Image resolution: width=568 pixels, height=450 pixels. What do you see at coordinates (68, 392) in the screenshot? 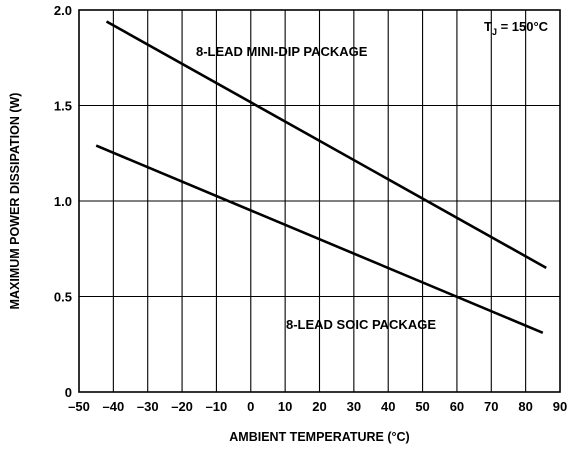
I see `y-tick-label: 0` at bounding box center [68, 392].